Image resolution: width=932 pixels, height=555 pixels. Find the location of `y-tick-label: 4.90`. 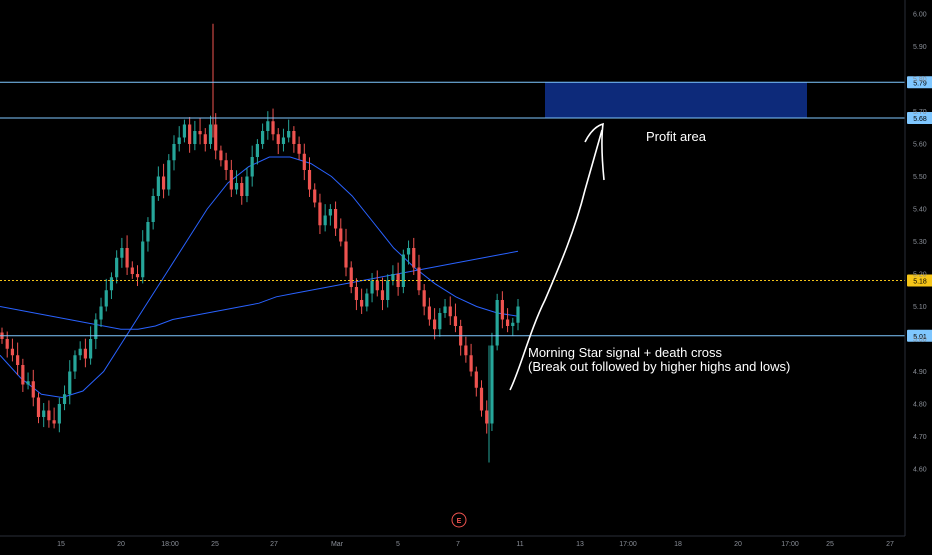

y-tick-label: 4.90 is located at coordinates (920, 372).